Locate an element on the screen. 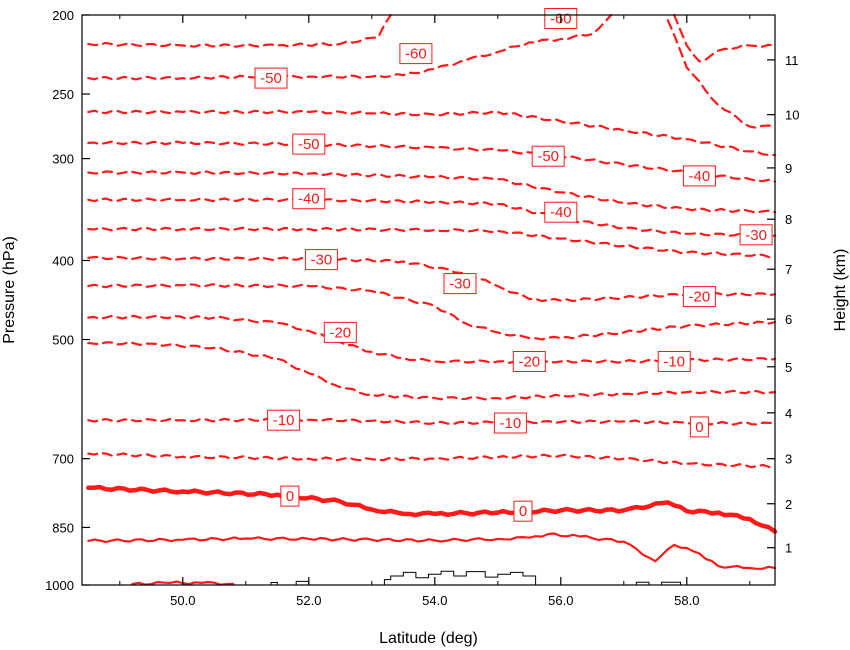 Image resolution: width=850 pixels, height=650 pixels. contour-line-minus30 is located at coordinates (432, 279).